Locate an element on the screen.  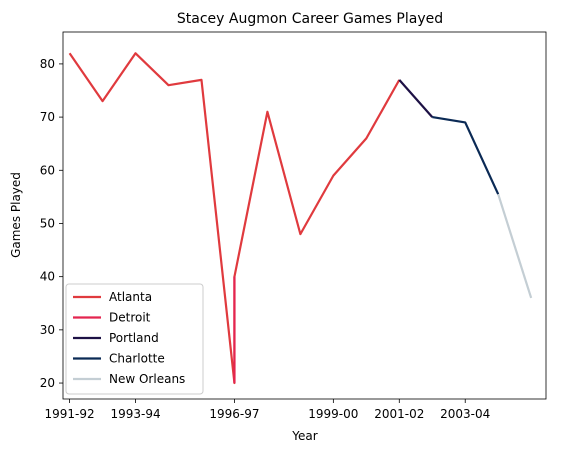
legend-label-charlotte: Charlotte is located at coordinates (137, 359).